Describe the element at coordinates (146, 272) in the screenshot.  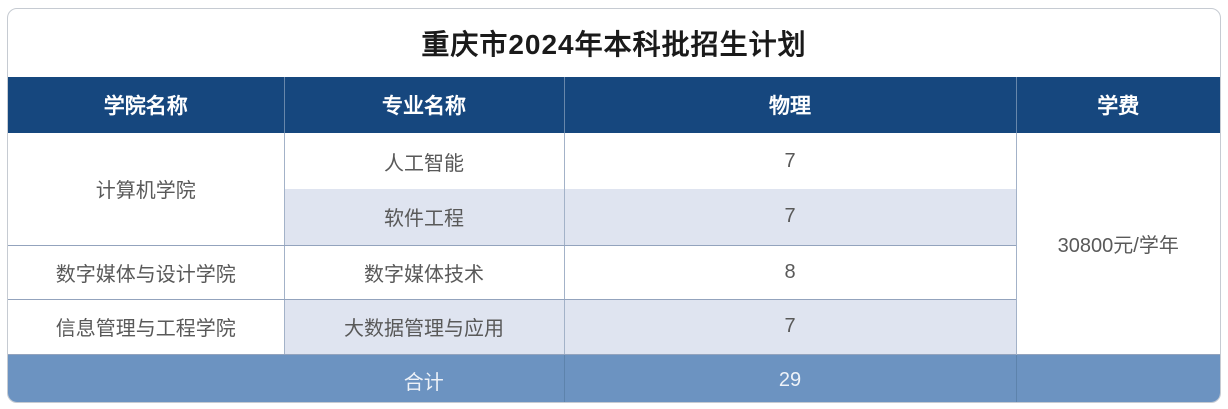
I see `cell-college: 数字媒体与设计学院` at that location.